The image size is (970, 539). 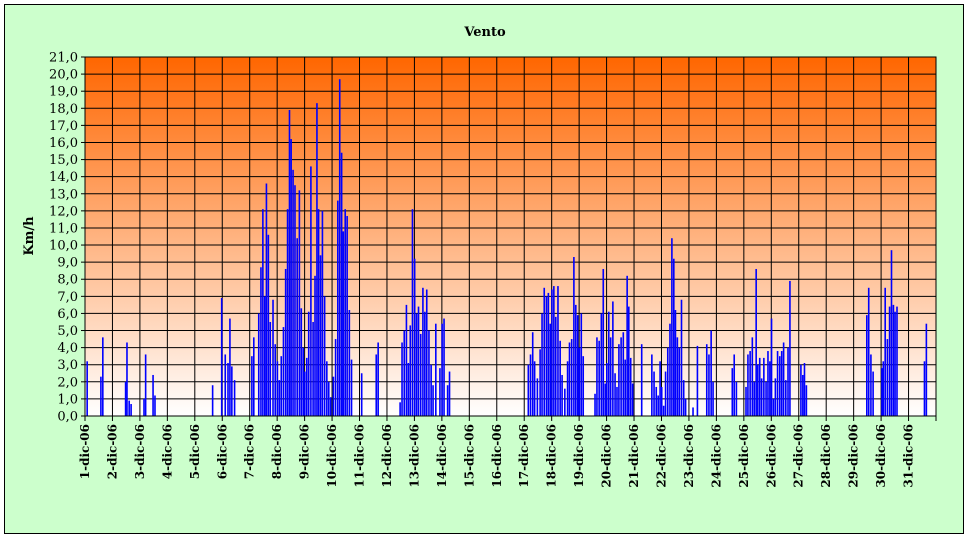 What do you see at coordinates (63, 143) in the screenshot?
I see `y-tick-label: 16,0` at bounding box center [63, 143].